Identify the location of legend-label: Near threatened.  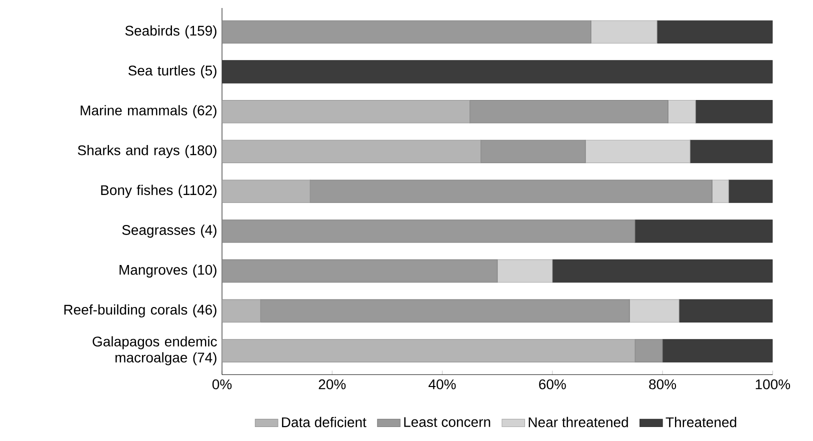
(578, 422).